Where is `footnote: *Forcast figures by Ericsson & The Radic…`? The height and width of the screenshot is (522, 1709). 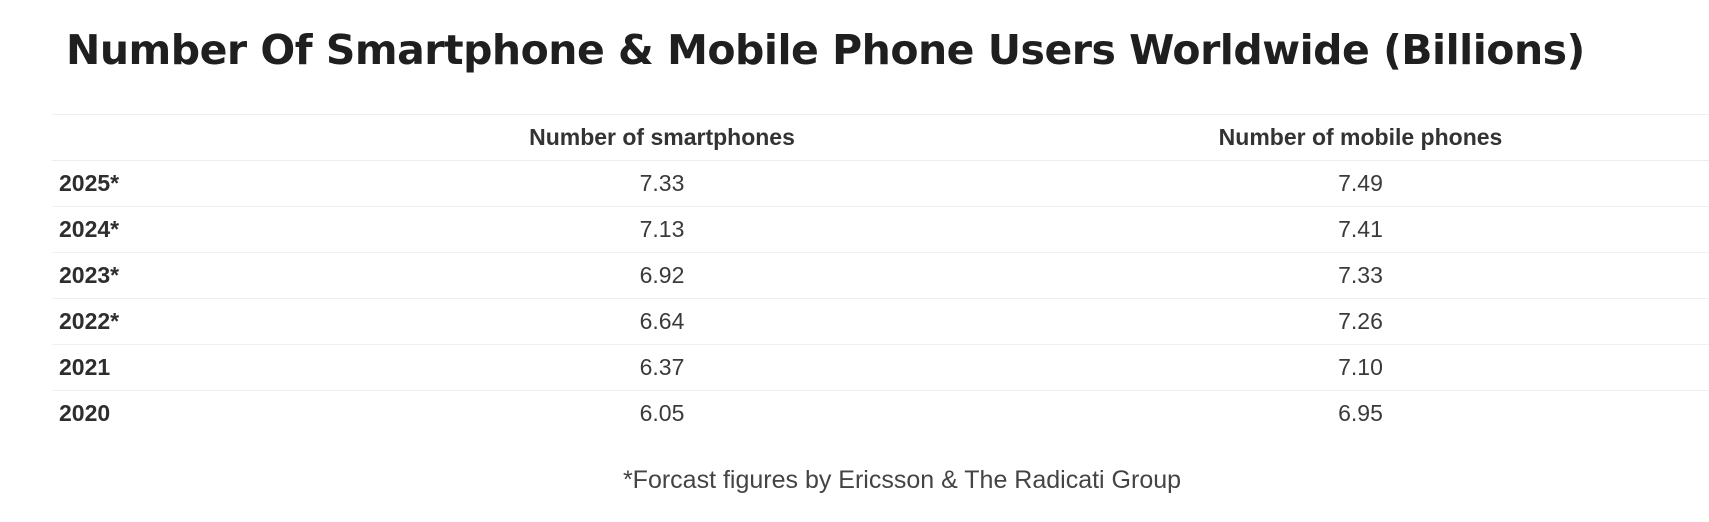 footnote: *Forcast figures by Ericsson & The Radic… is located at coordinates (902, 480).